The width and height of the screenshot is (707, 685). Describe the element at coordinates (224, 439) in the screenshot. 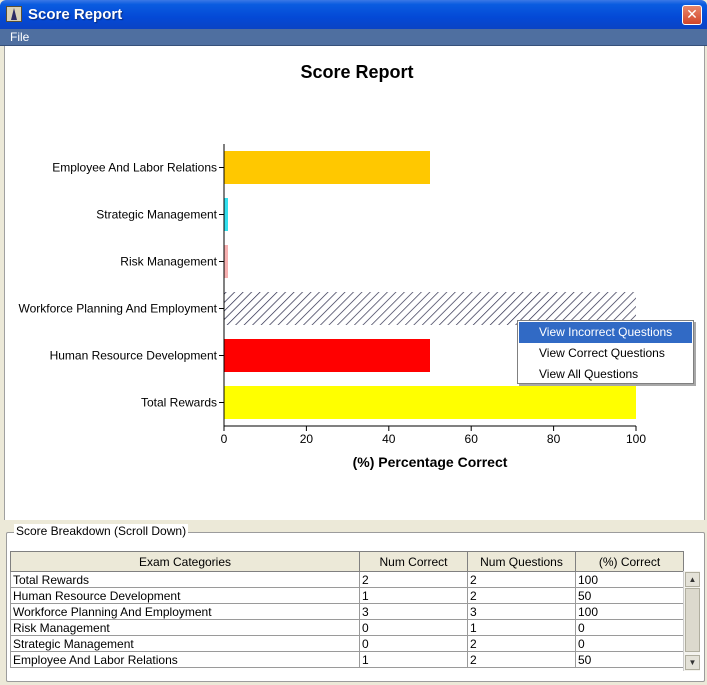

I see `x-tick-label: 0` at that location.